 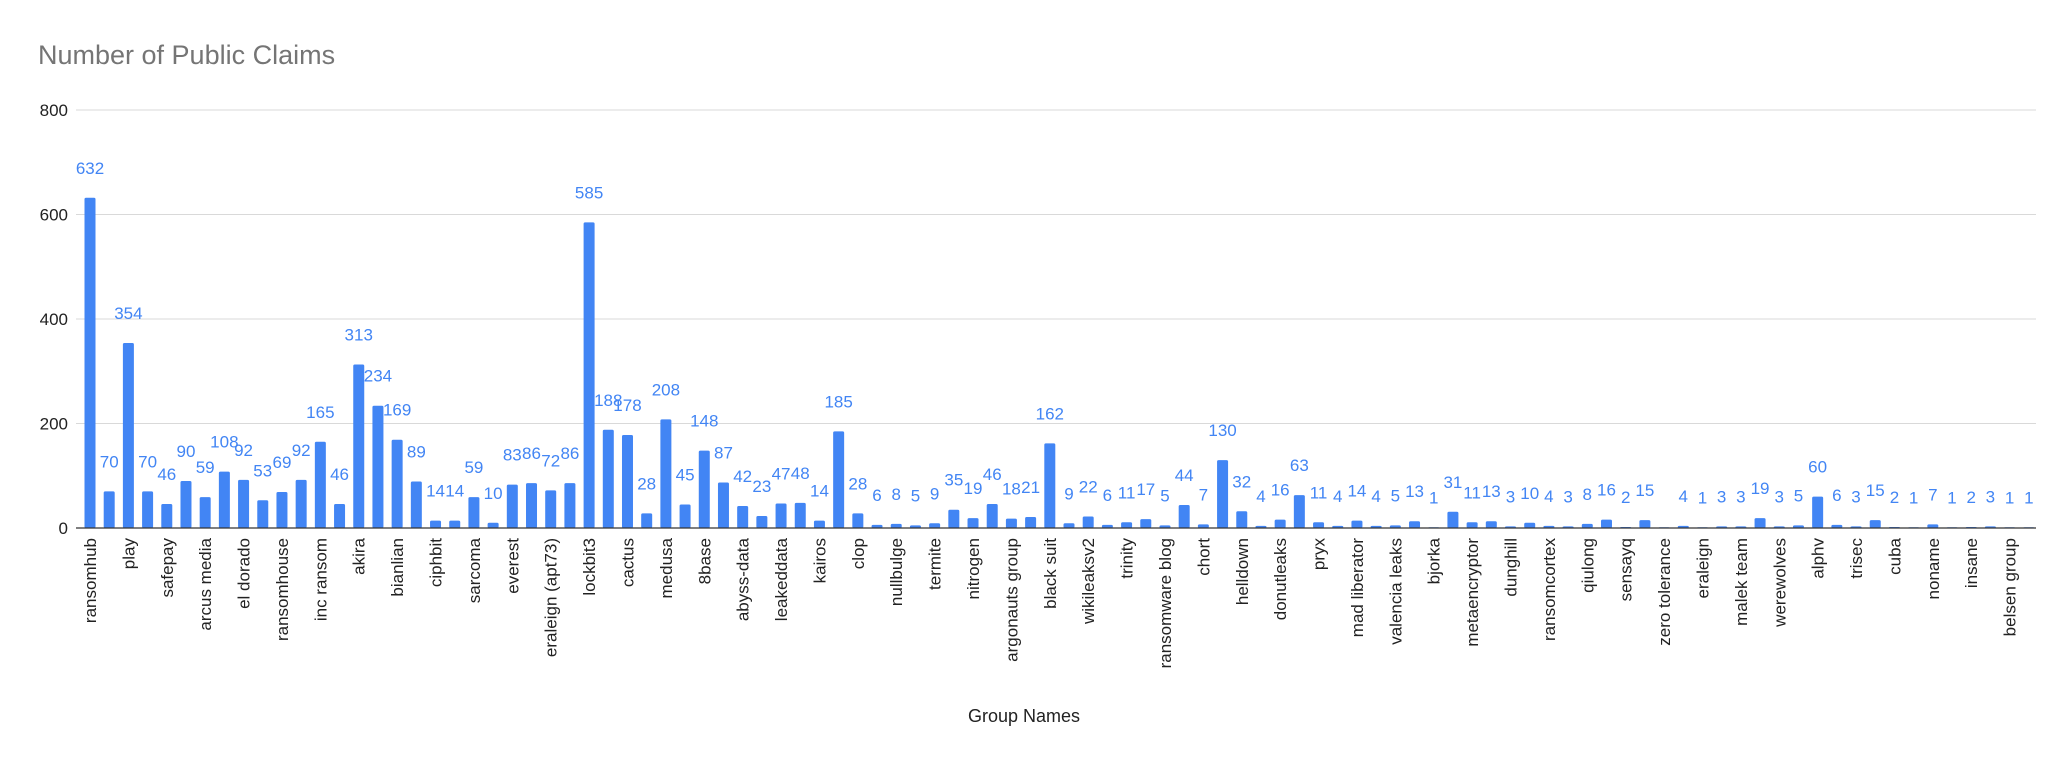 What do you see at coordinates (512, 566) in the screenshot?
I see `x-tick-label: everest` at bounding box center [512, 566].